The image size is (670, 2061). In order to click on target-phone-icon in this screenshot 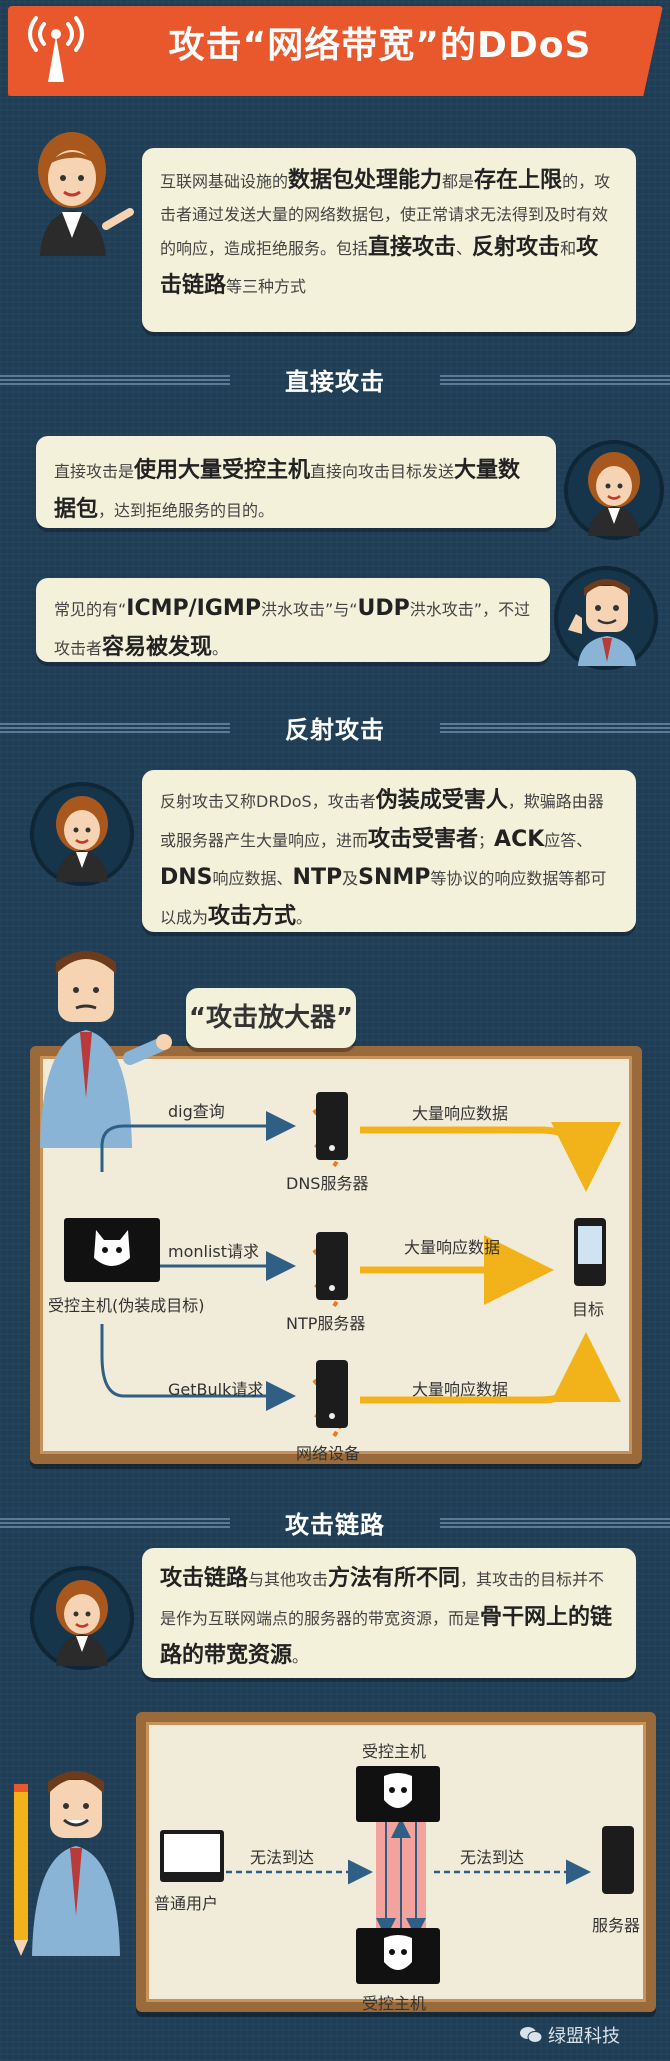, I will do `click(590, 1252)`.